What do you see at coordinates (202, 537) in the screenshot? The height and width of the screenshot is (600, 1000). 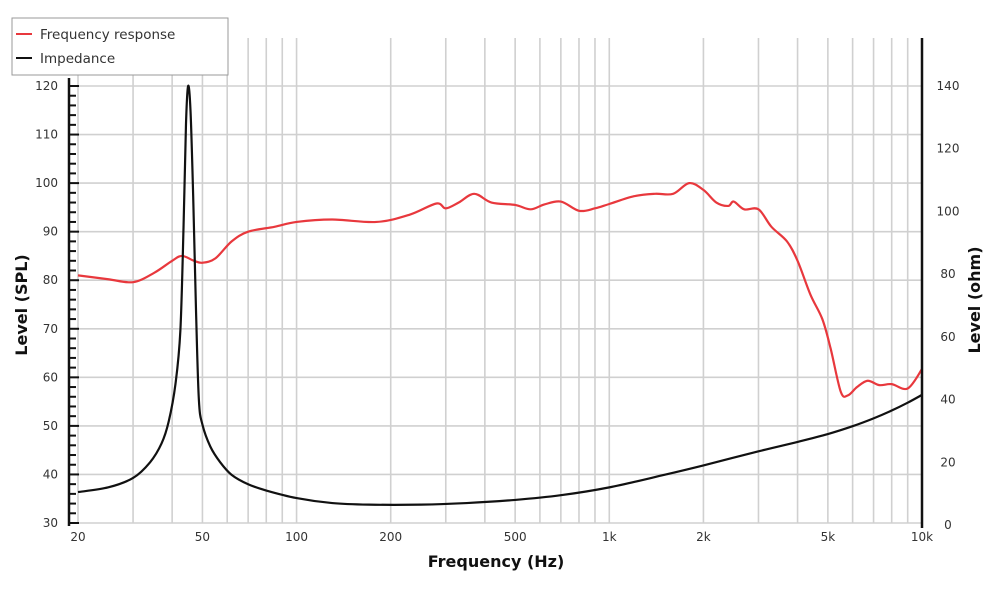 I see `x-tick-label: 50` at bounding box center [202, 537].